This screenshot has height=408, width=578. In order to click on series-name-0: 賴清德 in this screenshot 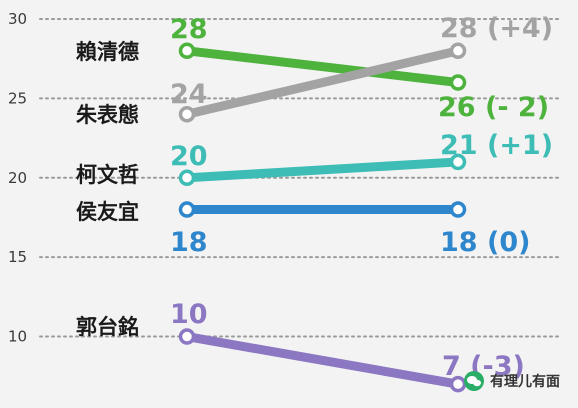, I will do `click(107, 52)`.